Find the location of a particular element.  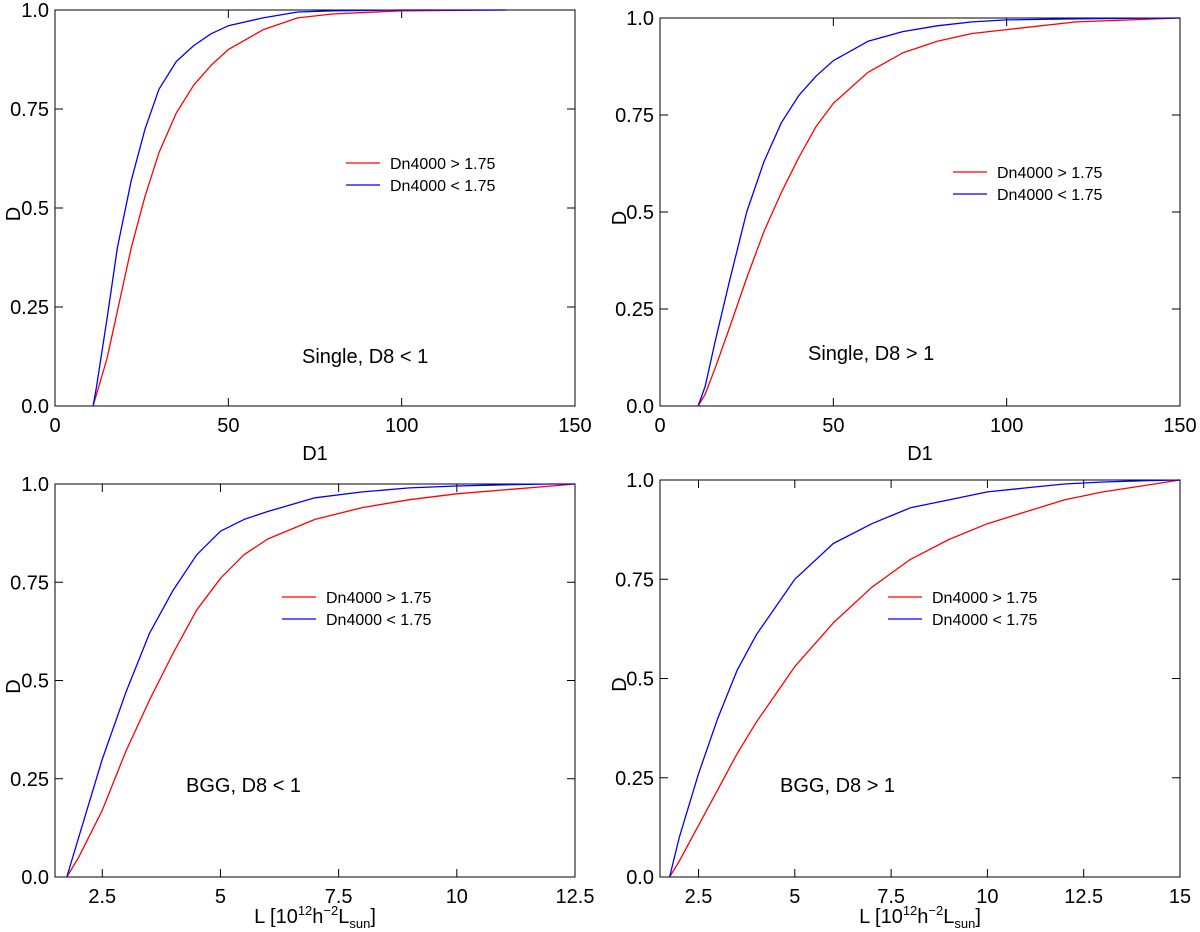

panel-annotation: Single, D8 > 1 is located at coordinates (871, 354).